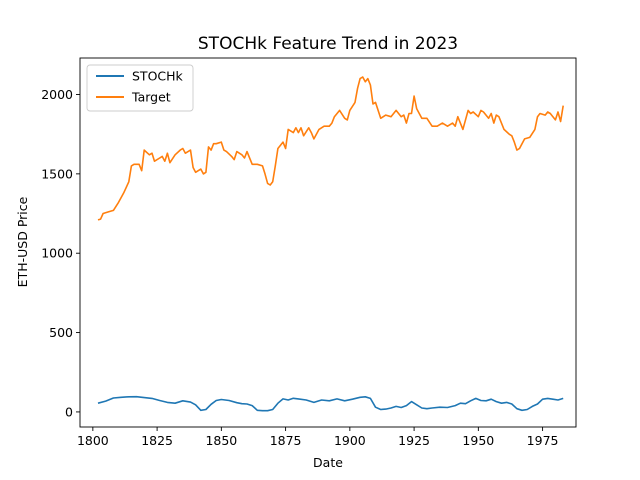  Describe the element at coordinates (57, 253) in the screenshot. I see `y-tick-label: 1000` at that location.